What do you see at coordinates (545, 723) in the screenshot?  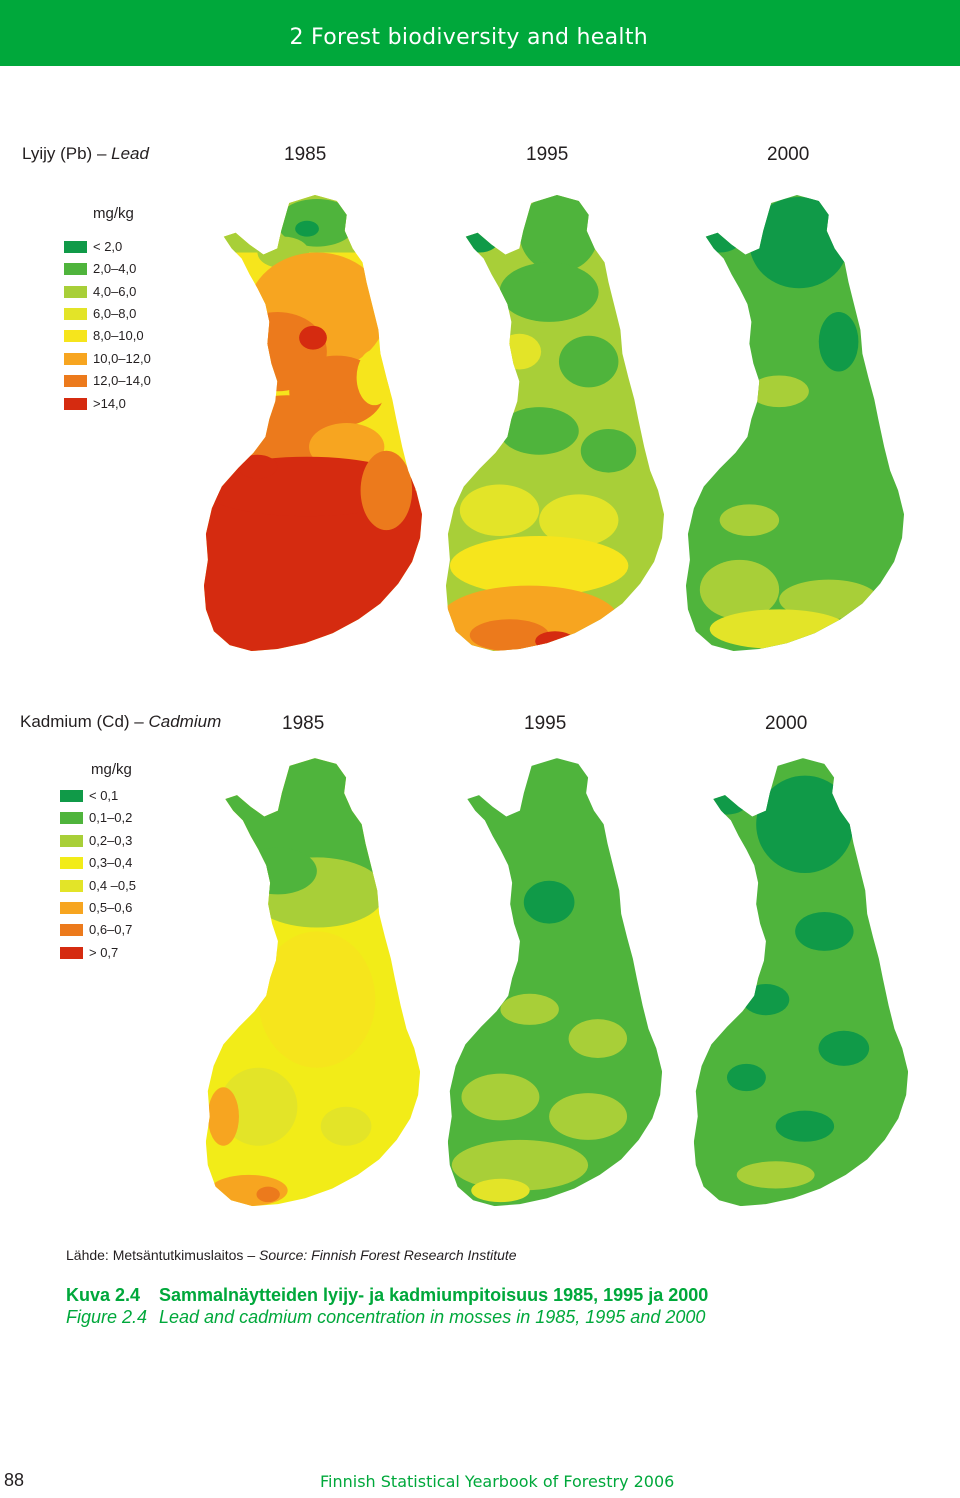 I see `cadmium-year-1995: 1995` at bounding box center [545, 723].